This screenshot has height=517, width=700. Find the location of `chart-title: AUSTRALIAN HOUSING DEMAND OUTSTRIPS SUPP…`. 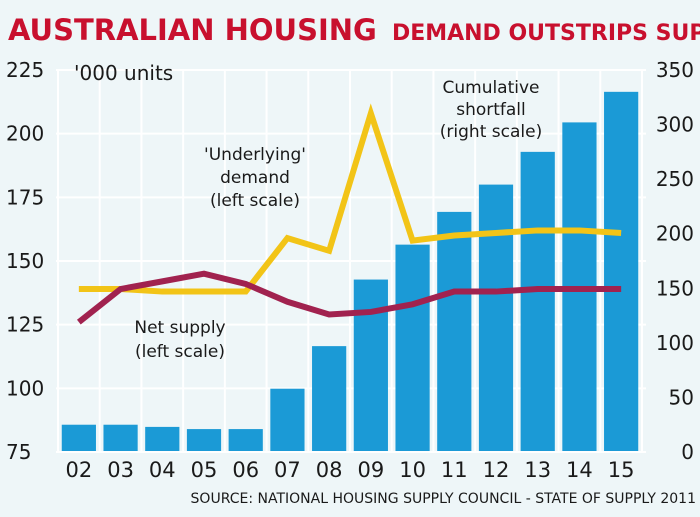

chart-title: AUSTRALIAN HOUSING DEMAND OUTSTRIPS SUPP… is located at coordinates (354, 30).